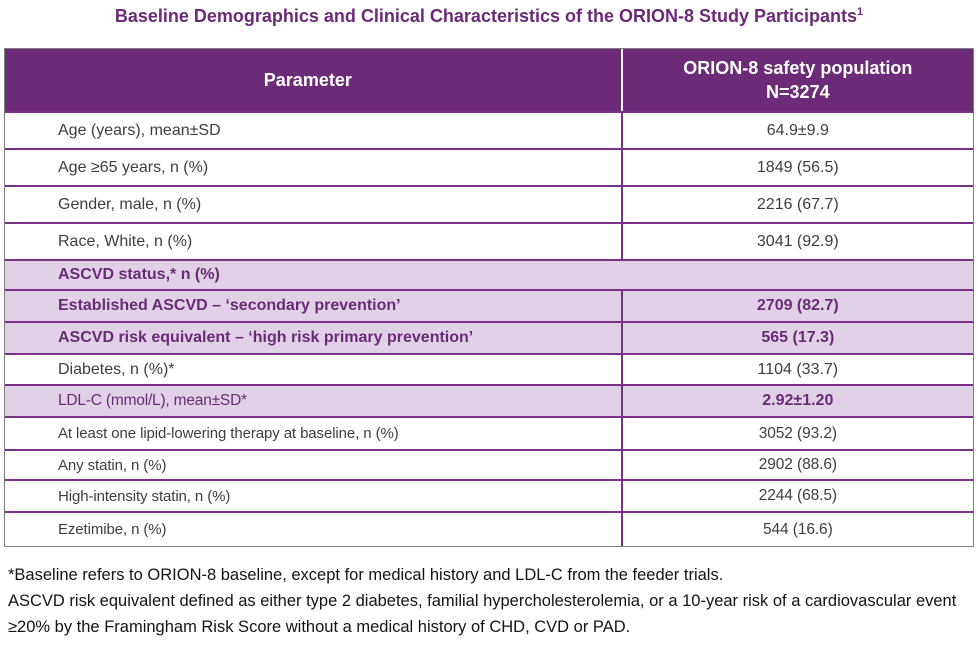 This screenshot has height=659, width=978. What do you see at coordinates (796, 529) in the screenshot?
I see `value-cell: 544 (16.6)` at bounding box center [796, 529].